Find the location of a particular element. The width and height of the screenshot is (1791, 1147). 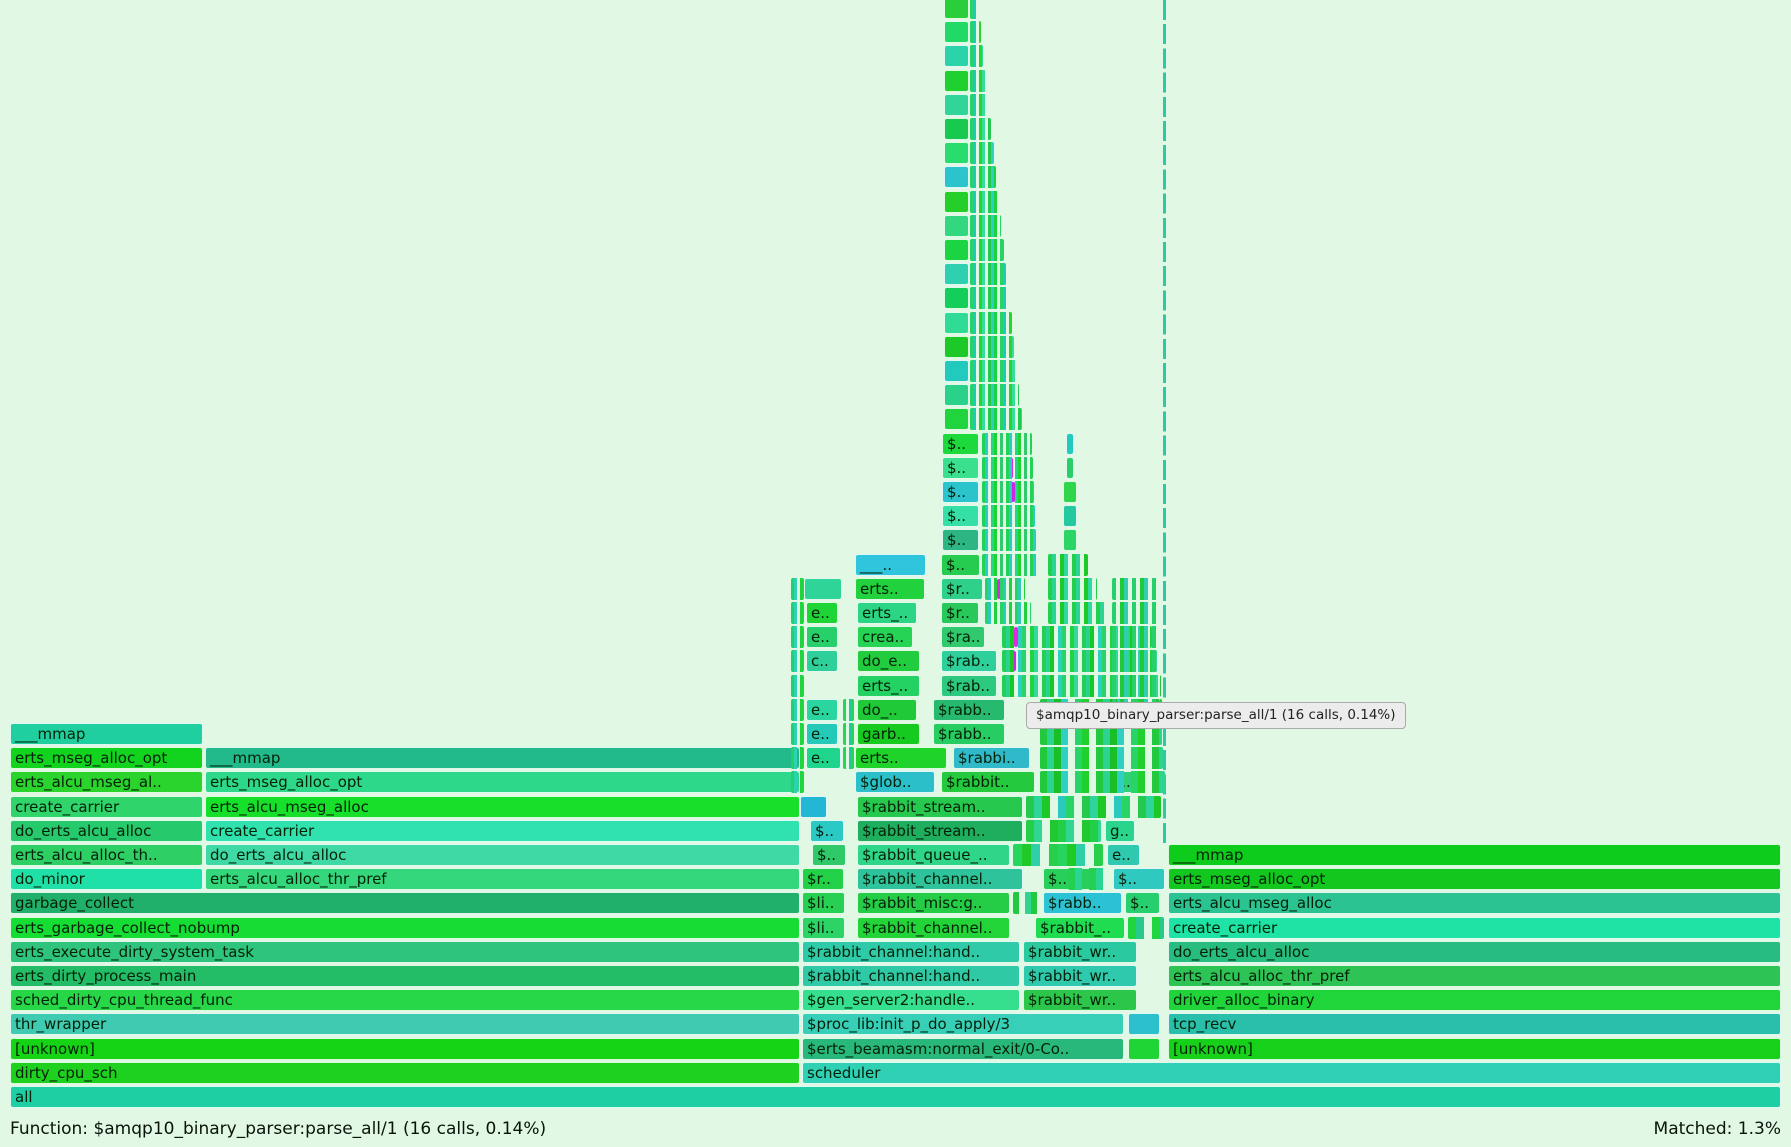

flame-frame: $proc_lib:init_p_do_apply/3 is located at coordinates (963, 1024).